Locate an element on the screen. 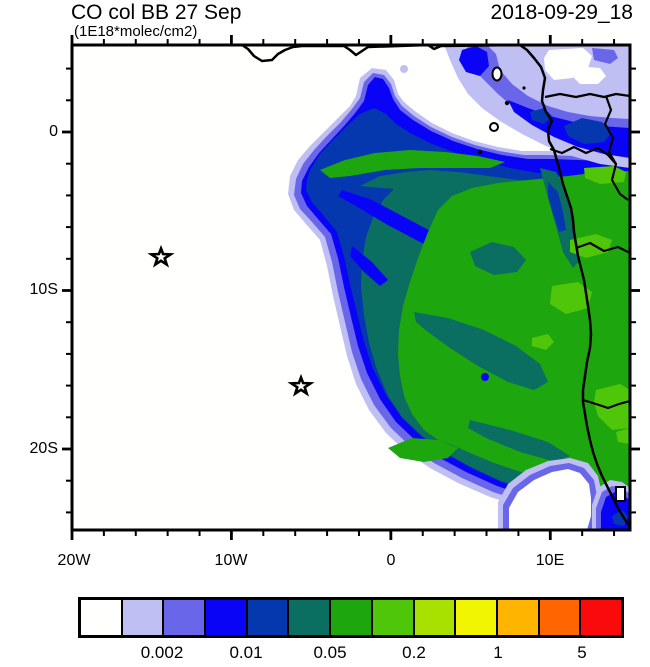  island-annobon-dot is located at coordinates (480, 152).